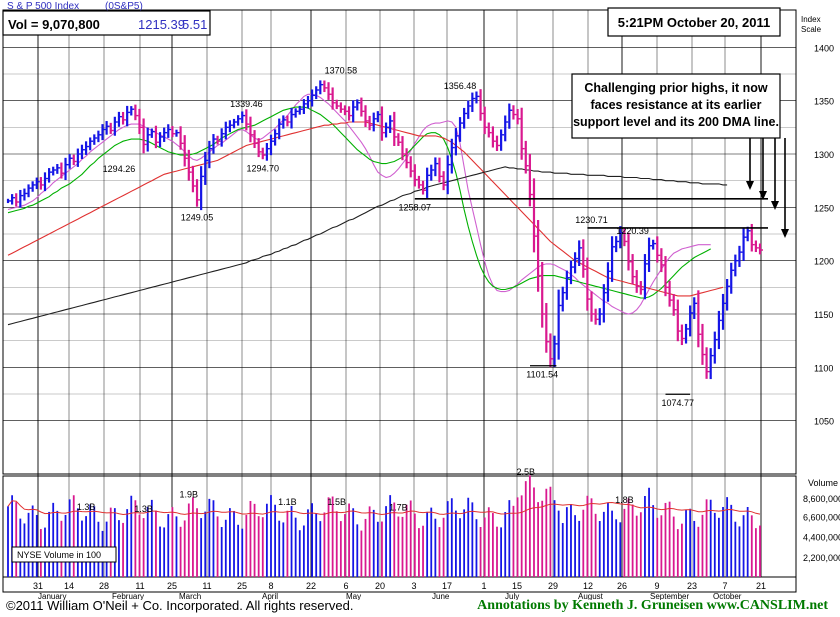  Describe the element at coordinates (263, 169) in the screenshot. I see `price-label: 1294.70` at that location.